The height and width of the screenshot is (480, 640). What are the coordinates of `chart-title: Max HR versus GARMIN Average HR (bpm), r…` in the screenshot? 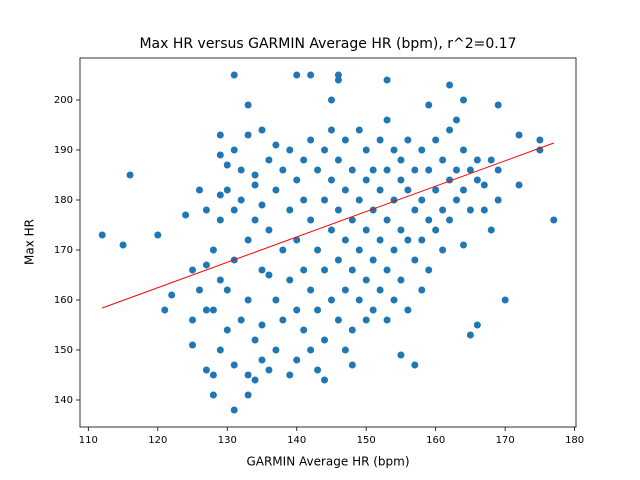 It's located at (327, 44).